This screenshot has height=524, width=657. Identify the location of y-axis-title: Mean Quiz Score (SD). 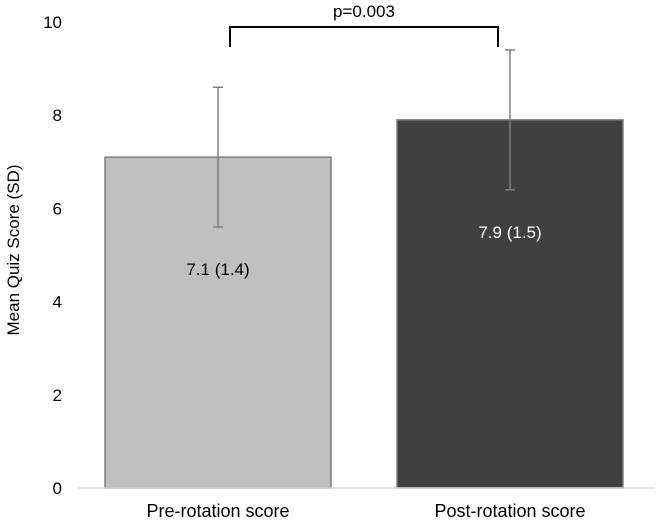
(13, 250).